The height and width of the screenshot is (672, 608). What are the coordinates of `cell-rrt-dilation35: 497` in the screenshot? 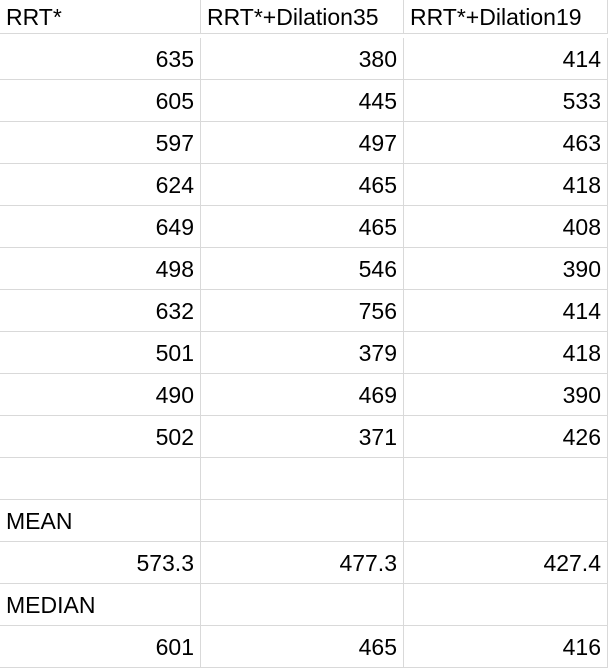 It's located at (302, 143).